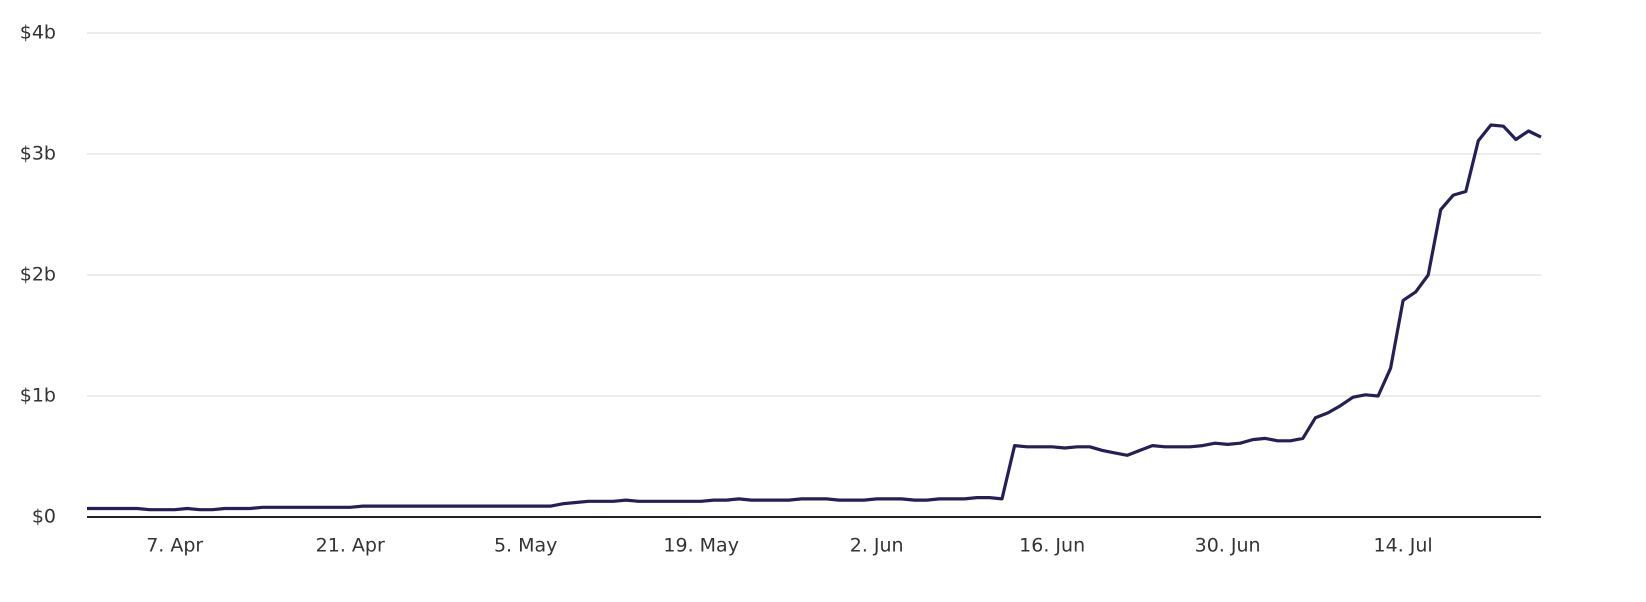 Image resolution: width=1646 pixels, height=602 pixels. What do you see at coordinates (174, 546) in the screenshot?
I see `x-tick-label: 7. Apr` at bounding box center [174, 546].